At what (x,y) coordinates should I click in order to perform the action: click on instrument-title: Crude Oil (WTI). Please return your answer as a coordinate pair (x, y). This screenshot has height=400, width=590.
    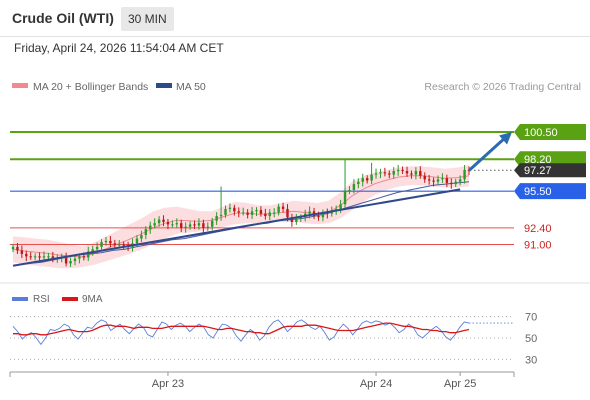
    Looking at the image, I should click on (63, 18).